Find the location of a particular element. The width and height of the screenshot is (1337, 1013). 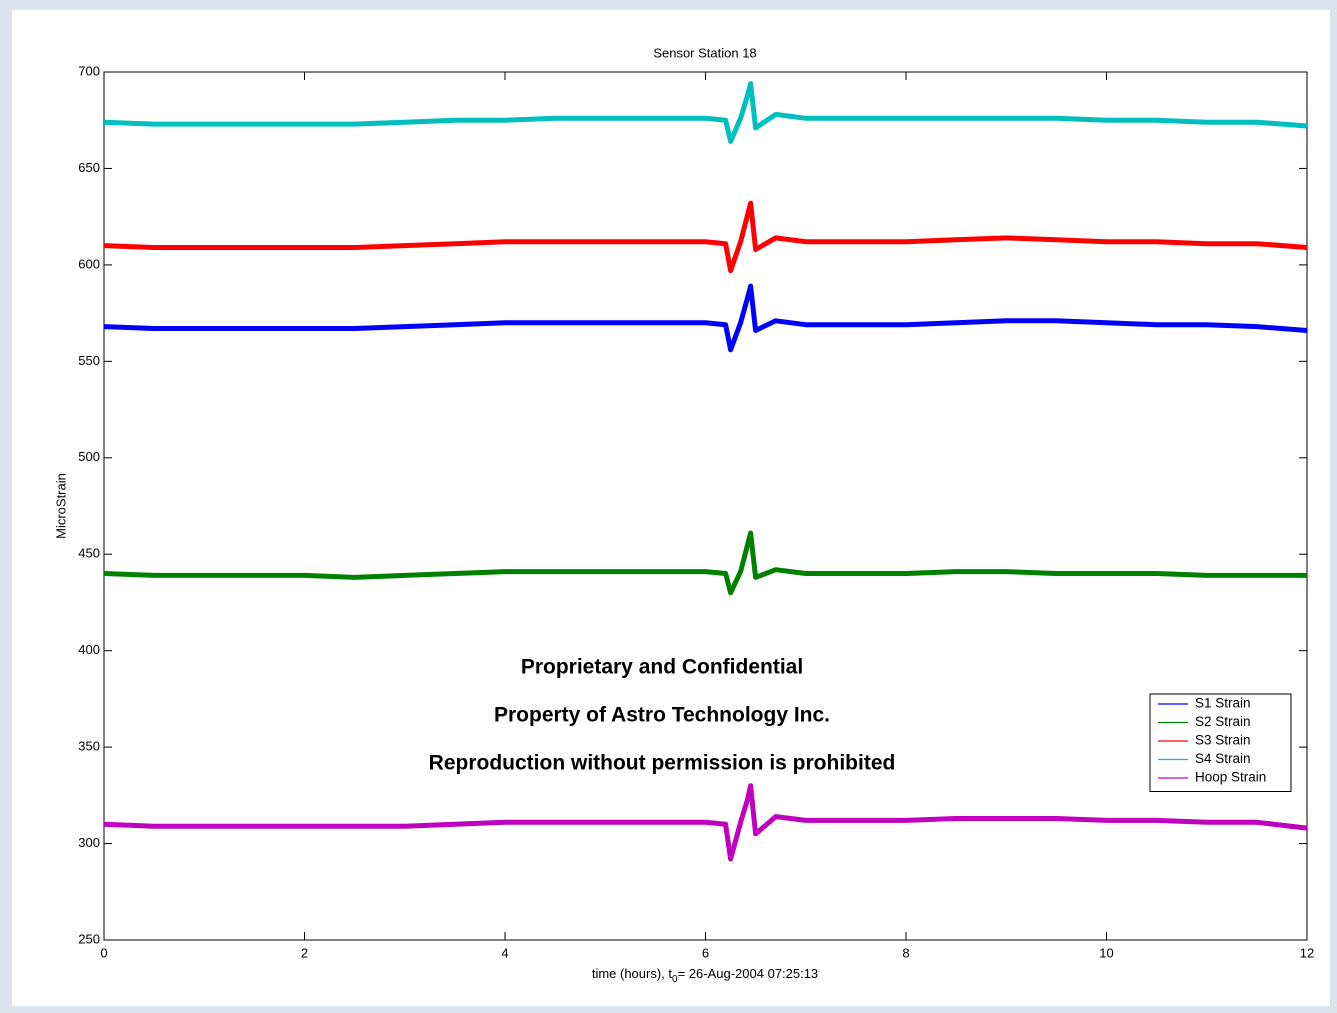

annotation: Property of Astro Technology Inc. is located at coordinates (662, 715).